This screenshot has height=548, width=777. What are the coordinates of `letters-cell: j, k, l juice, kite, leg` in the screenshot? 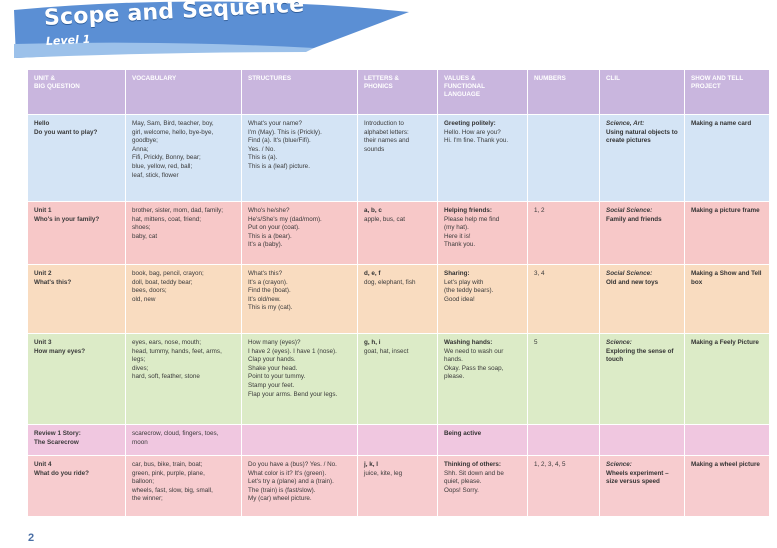 It's located at (398, 486).